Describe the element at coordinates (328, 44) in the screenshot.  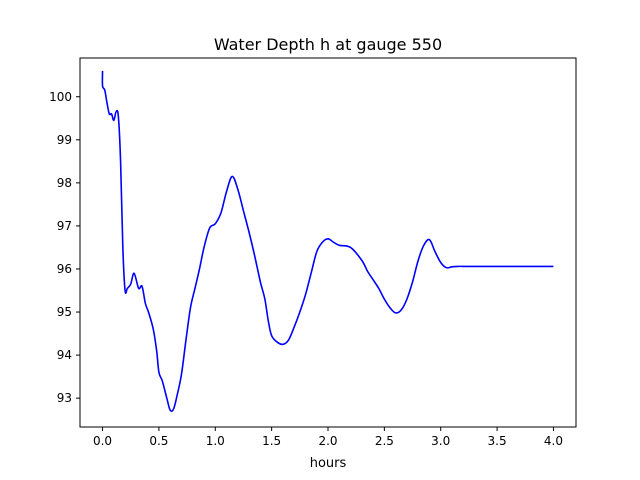
I see `chart-title: Water Depth h at gauge 550` at that location.